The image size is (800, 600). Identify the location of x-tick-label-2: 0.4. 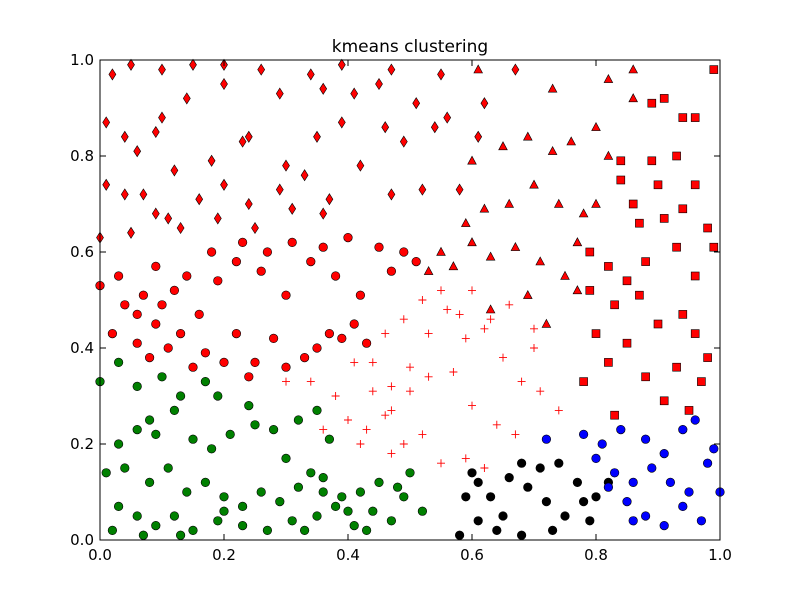
(348, 555).